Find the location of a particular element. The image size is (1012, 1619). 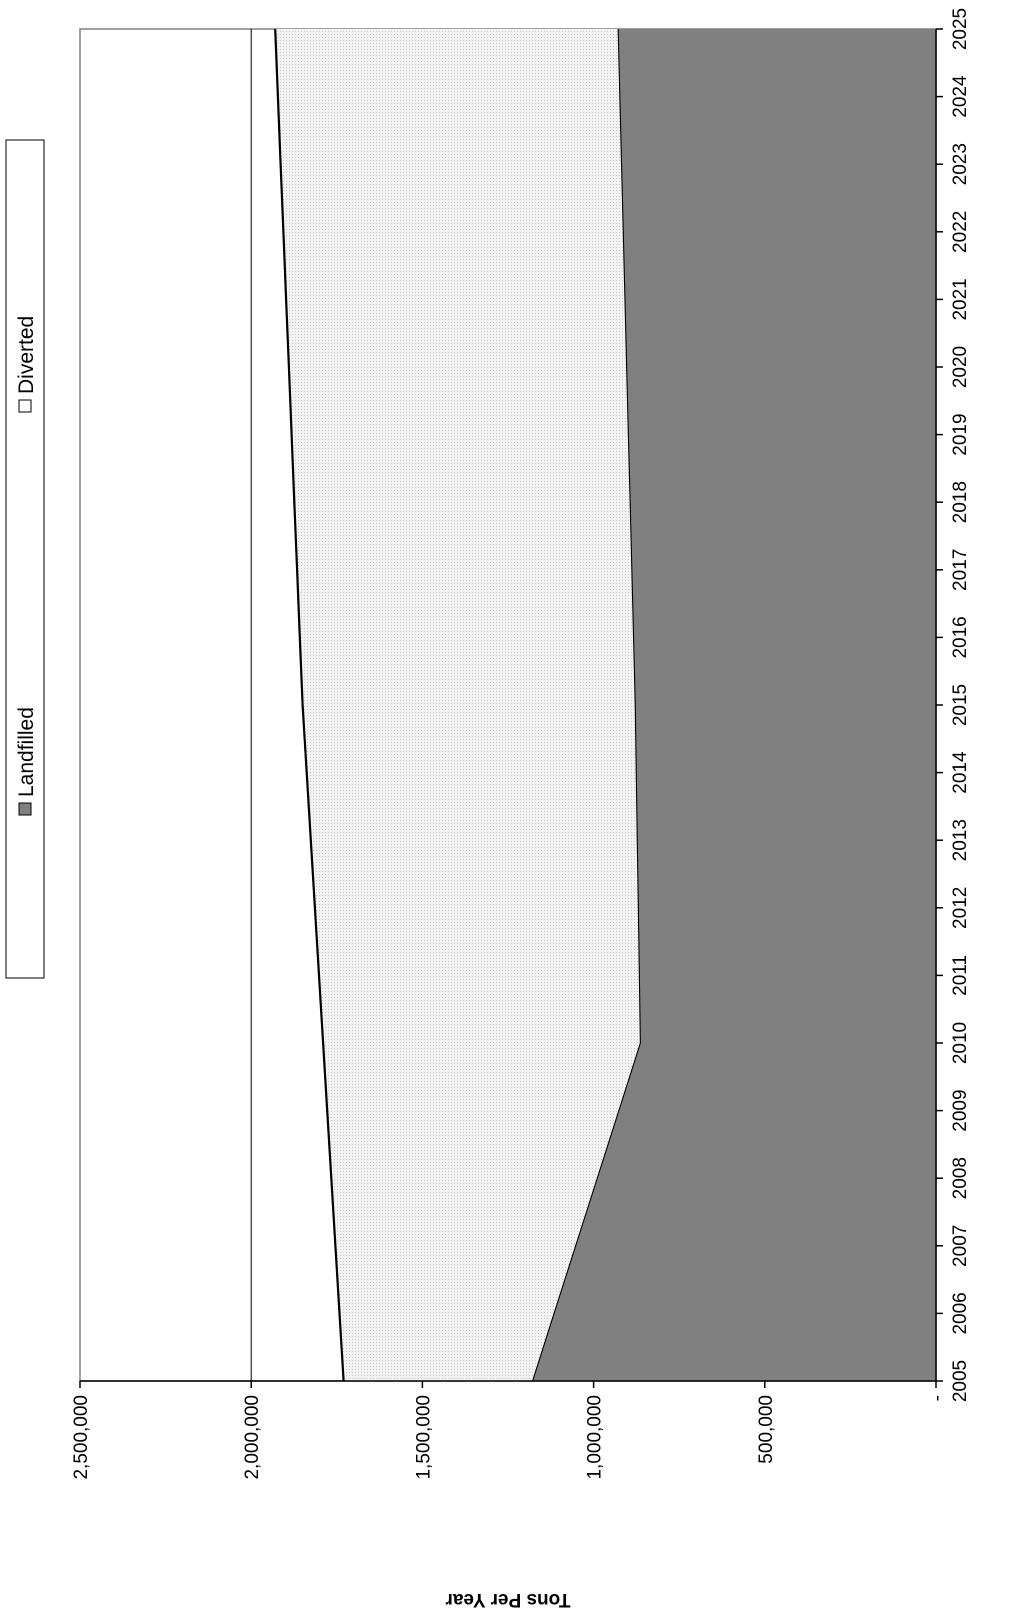

year-tick-label-2006: 2006 is located at coordinates (960, 1313).